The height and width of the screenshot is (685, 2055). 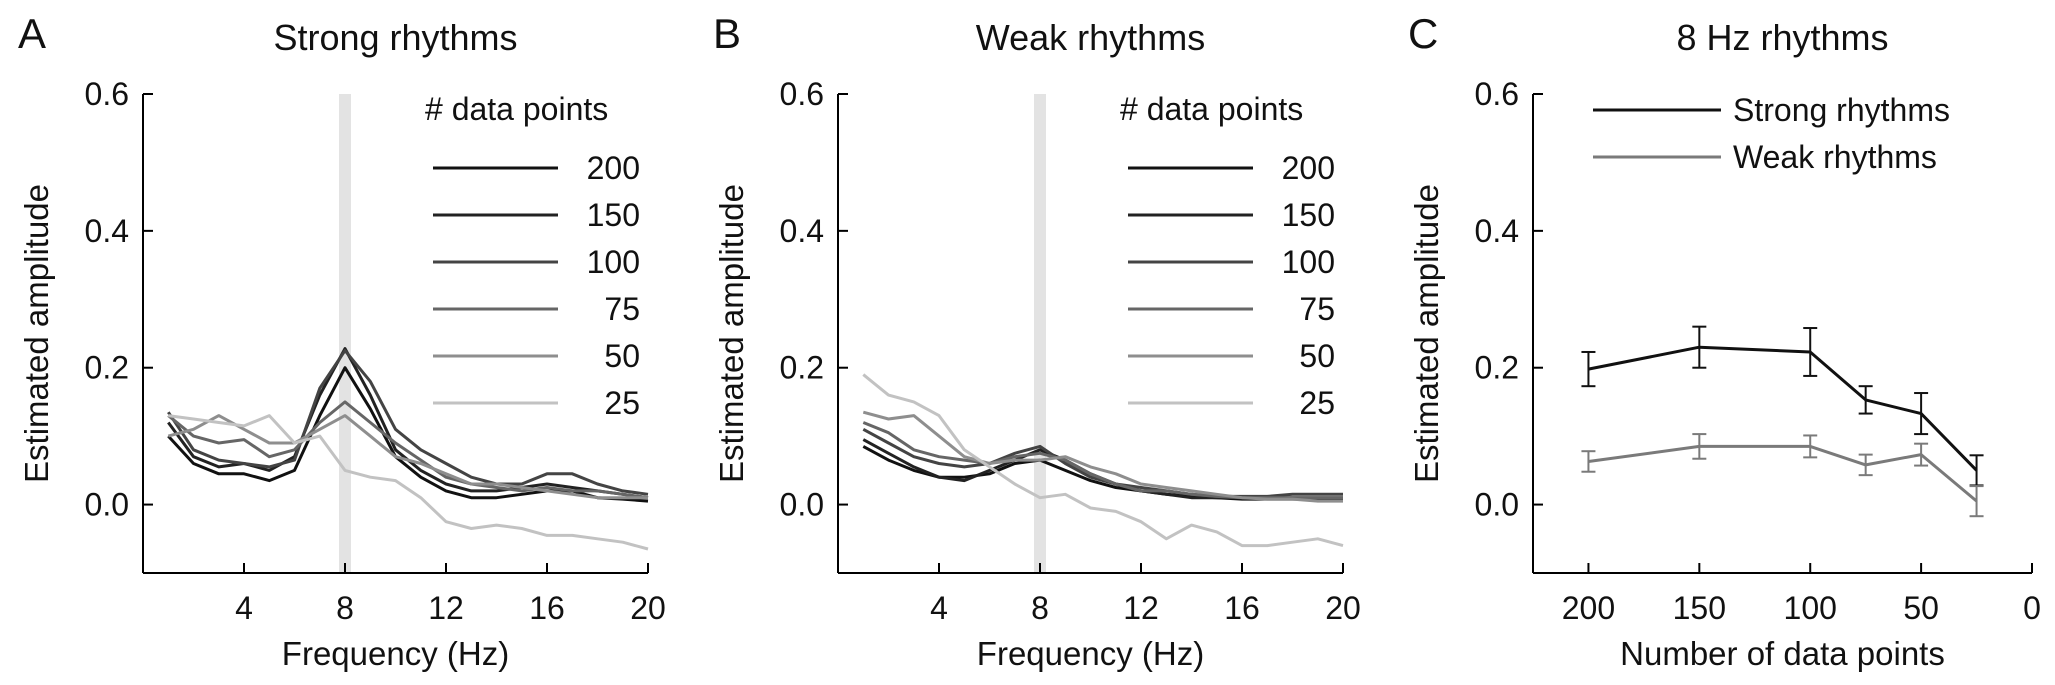 I want to click on panel-title: 8 Hz rhythms, so click(x=1782, y=37).